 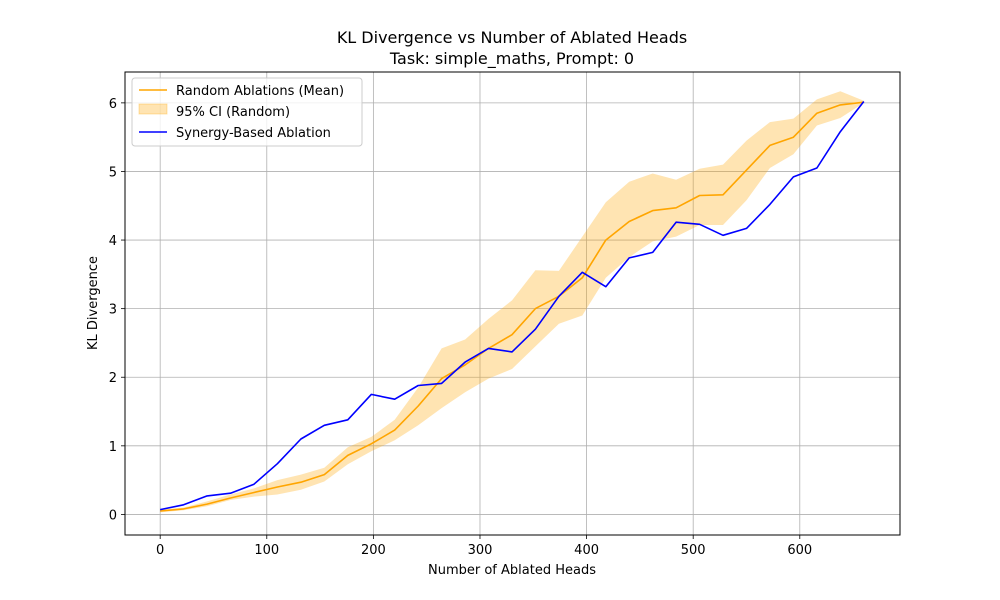 I want to click on chart-title: KL Divergence vs Number of Ablated Heads, so click(x=512, y=37).